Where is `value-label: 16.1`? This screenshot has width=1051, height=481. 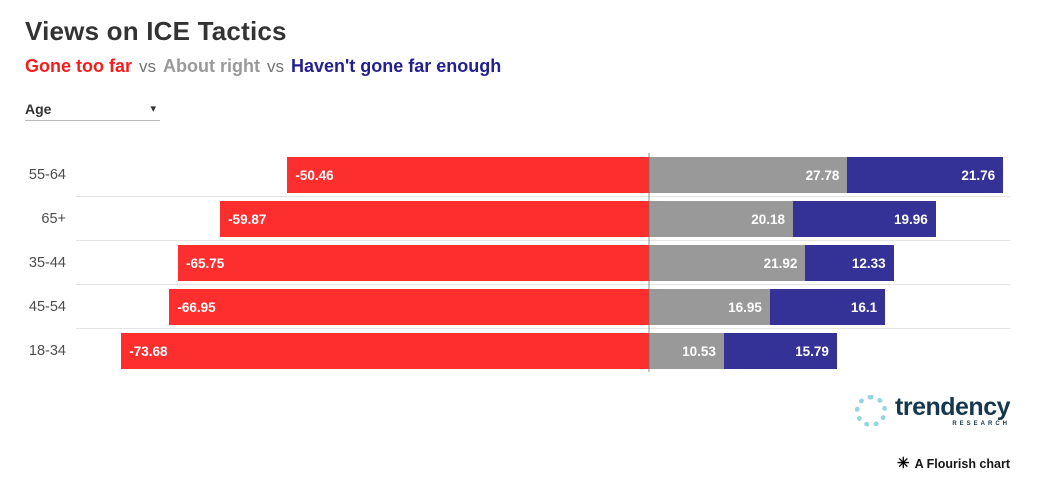
value-label: 16.1 is located at coordinates (864, 307).